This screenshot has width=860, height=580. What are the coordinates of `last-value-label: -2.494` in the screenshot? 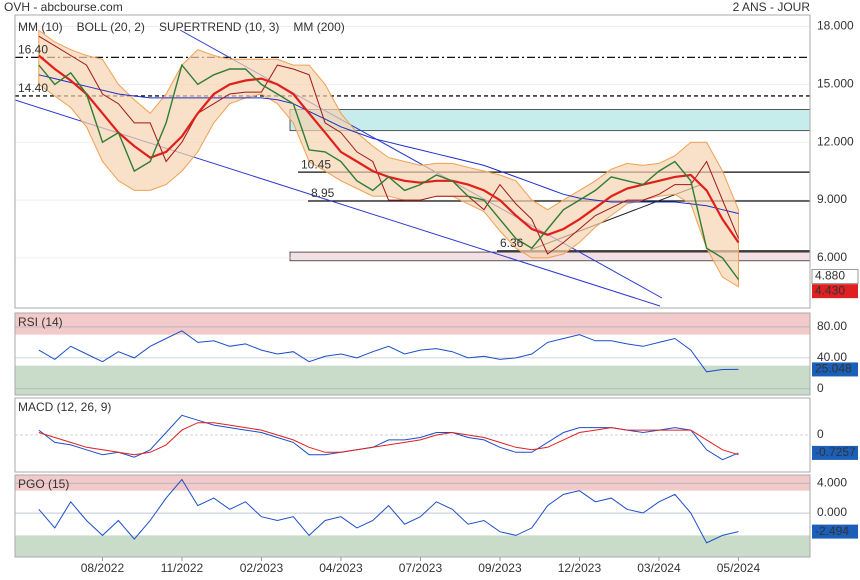 It's located at (832, 531).